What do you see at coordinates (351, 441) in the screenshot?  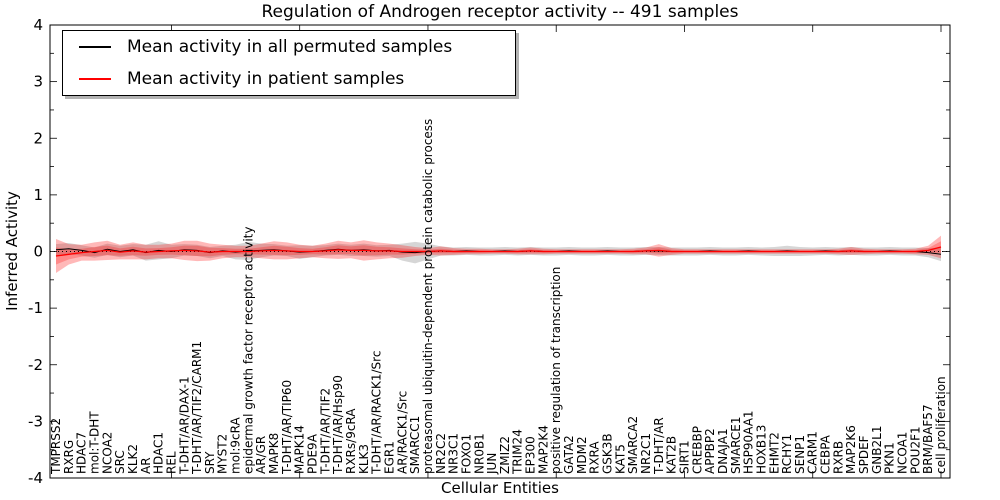 I see `x-tick-label: RXRs/9cRA` at bounding box center [351, 441].